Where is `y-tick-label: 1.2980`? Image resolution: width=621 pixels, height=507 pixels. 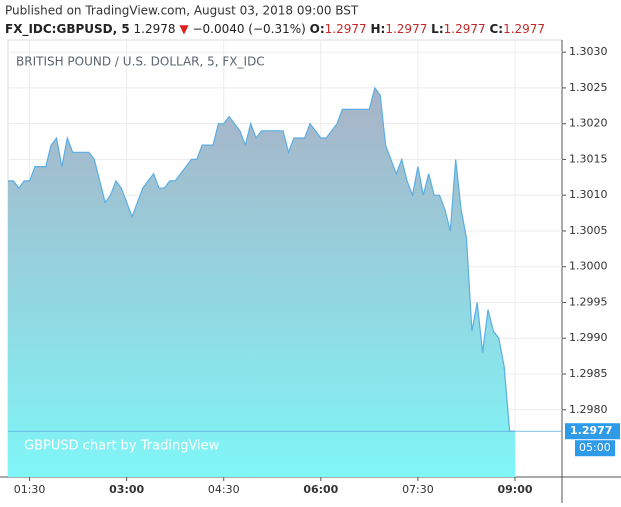 y-tick-label: 1.2980 is located at coordinates (588, 409).